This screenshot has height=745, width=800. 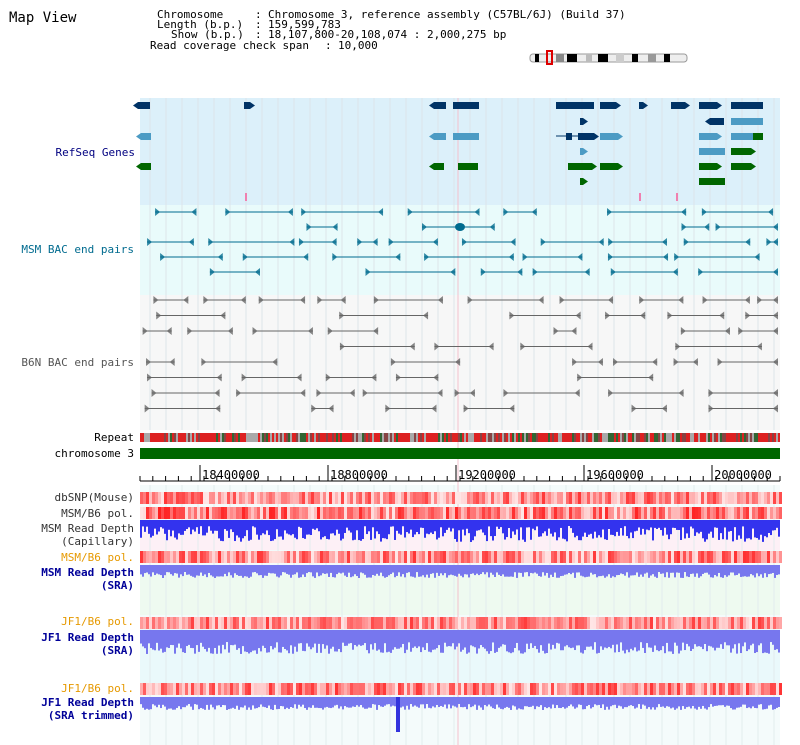 What do you see at coordinates (94, 497) in the screenshot?
I see `track-label-dbsnp: dbSNP(Mouse)` at bounding box center [94, 497].